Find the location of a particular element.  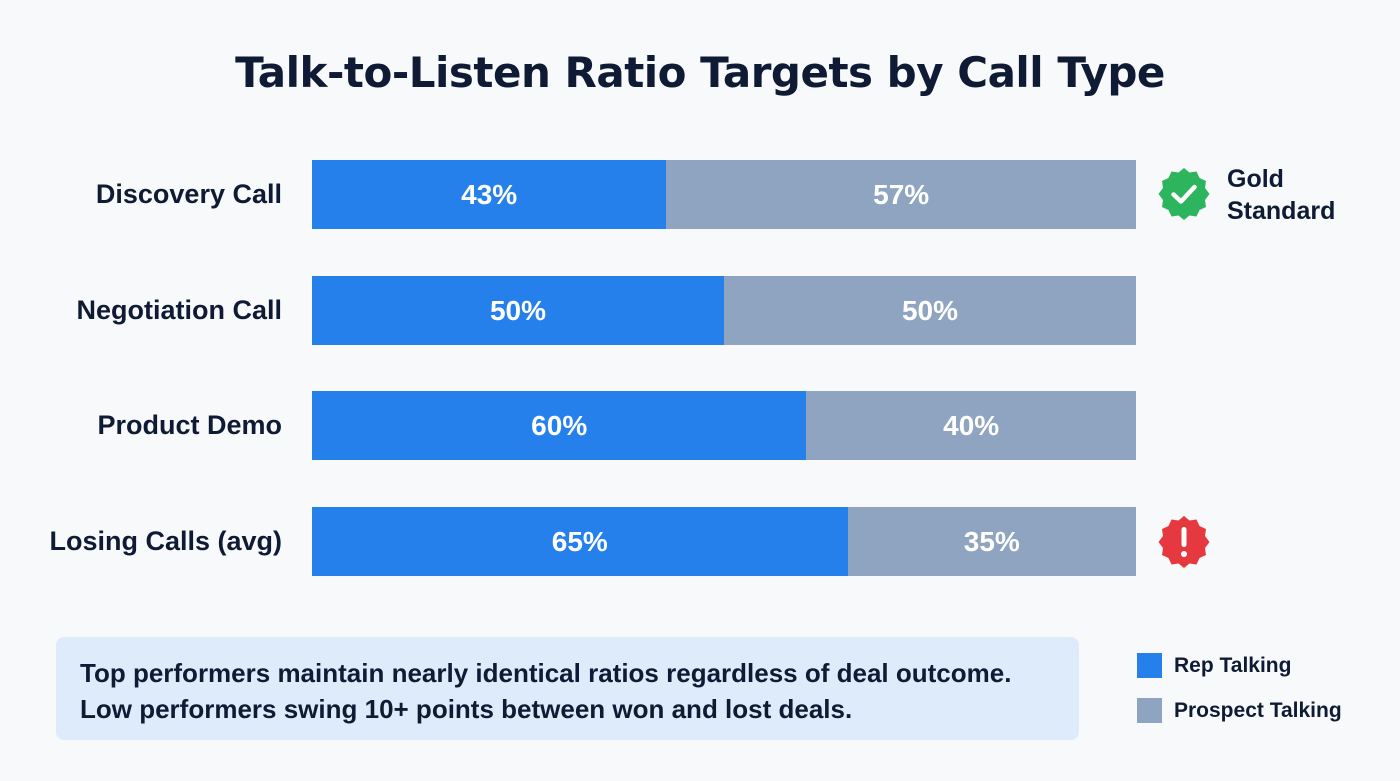

prospect-segment: 50% is located at coordinates (930, 310).